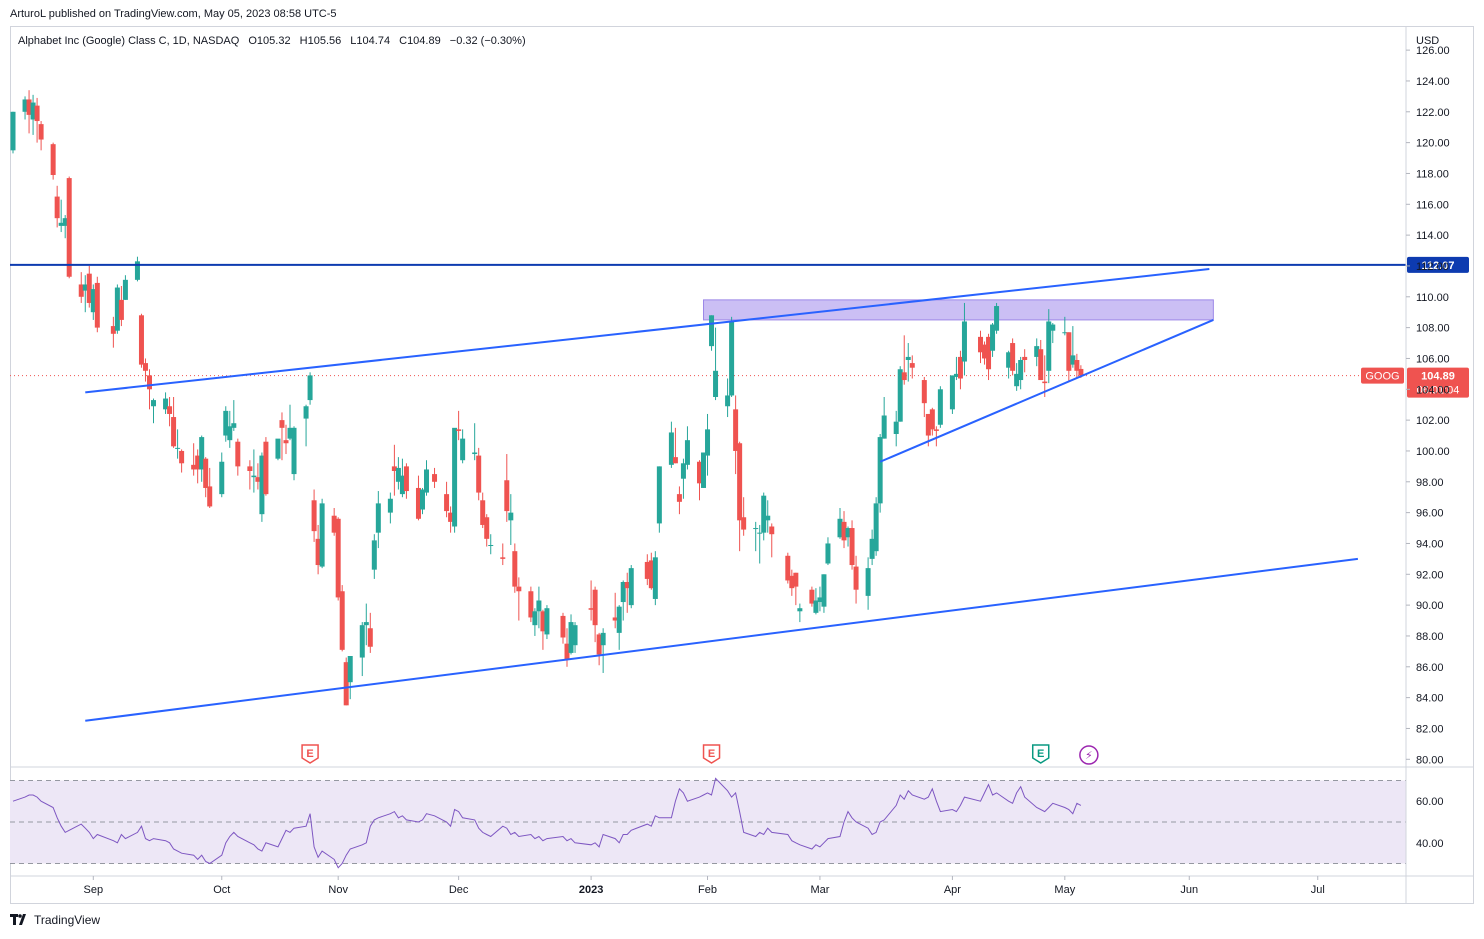 The image size is (1484, 939). What do you see at coordinates (1432, 298) in the screenshot?
I see `y-tick-label: 110.00` at bounding box center [1432, 298].